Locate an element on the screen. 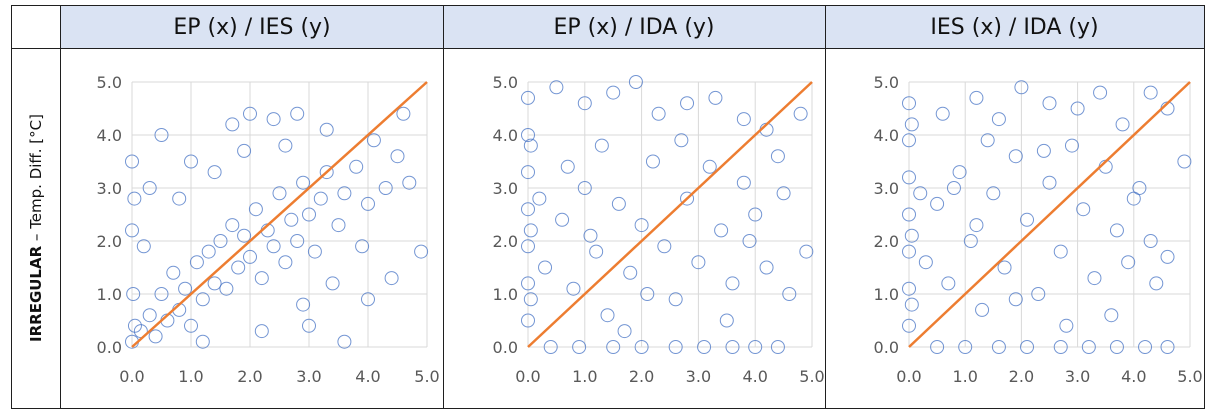 The image size is (1217, 412). x-tick-label: 5.0 is located at coordinates (426, 376).